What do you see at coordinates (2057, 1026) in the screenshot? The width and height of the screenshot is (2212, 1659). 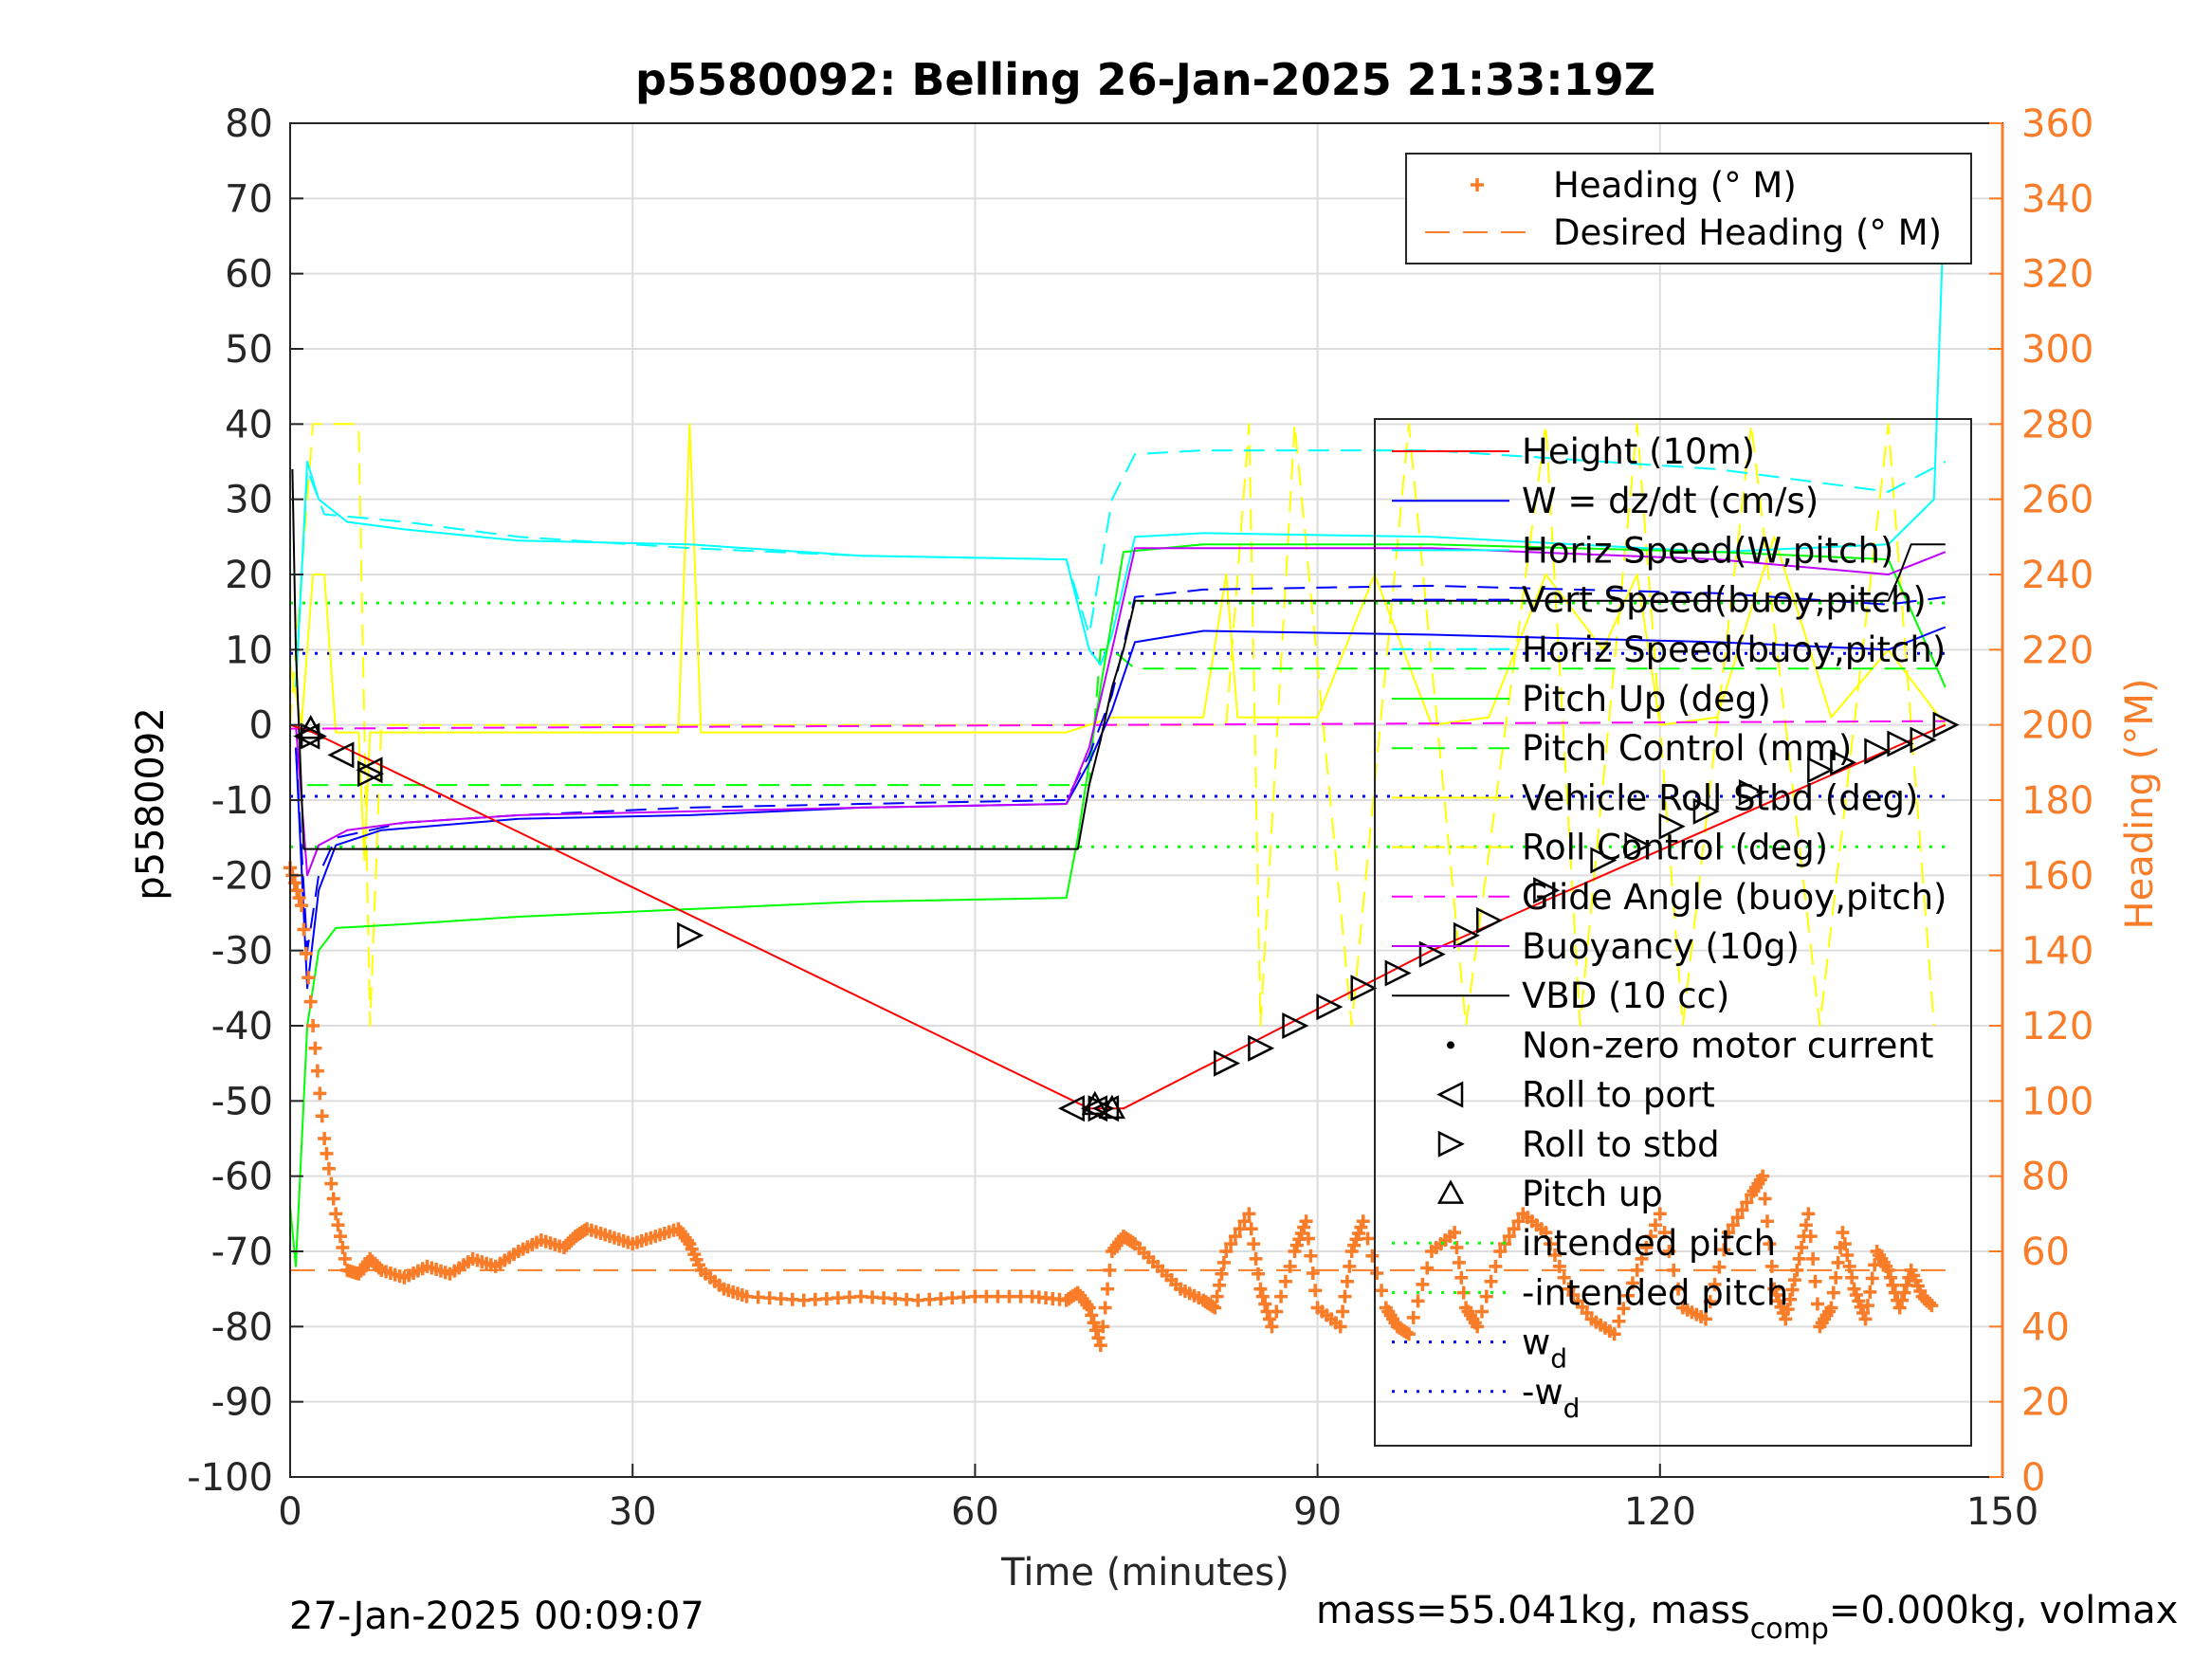 I see `y2-tick-label: 120` at bounding box center [2057, 1026].